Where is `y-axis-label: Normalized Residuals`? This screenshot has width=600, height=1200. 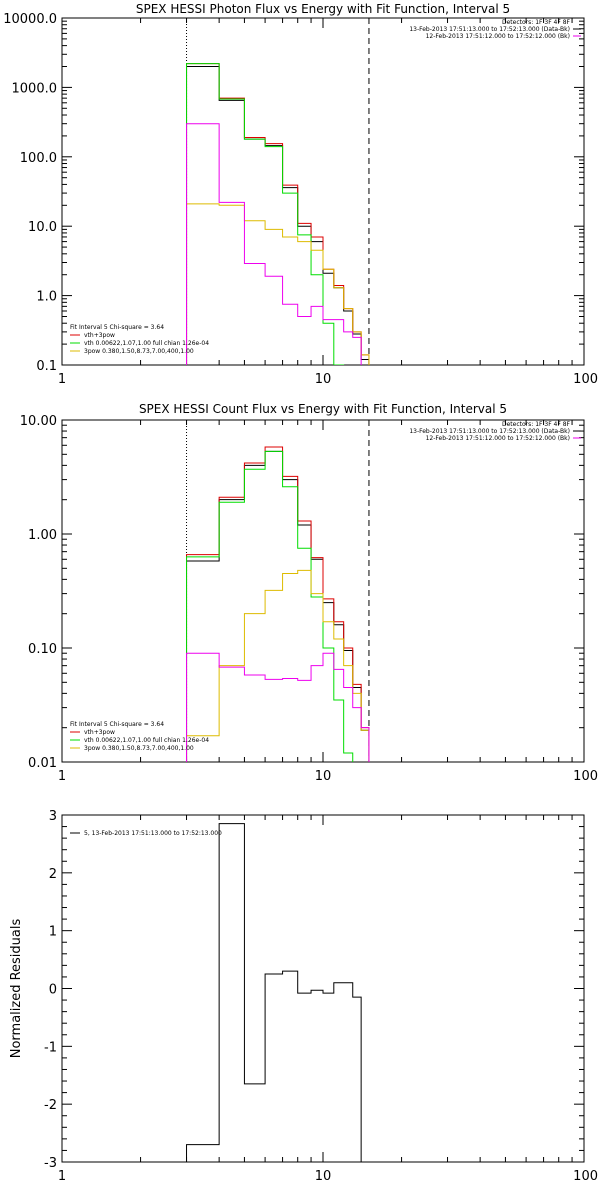 y-axis-label: Normalized Residuals is located at coordinates (16, 989).